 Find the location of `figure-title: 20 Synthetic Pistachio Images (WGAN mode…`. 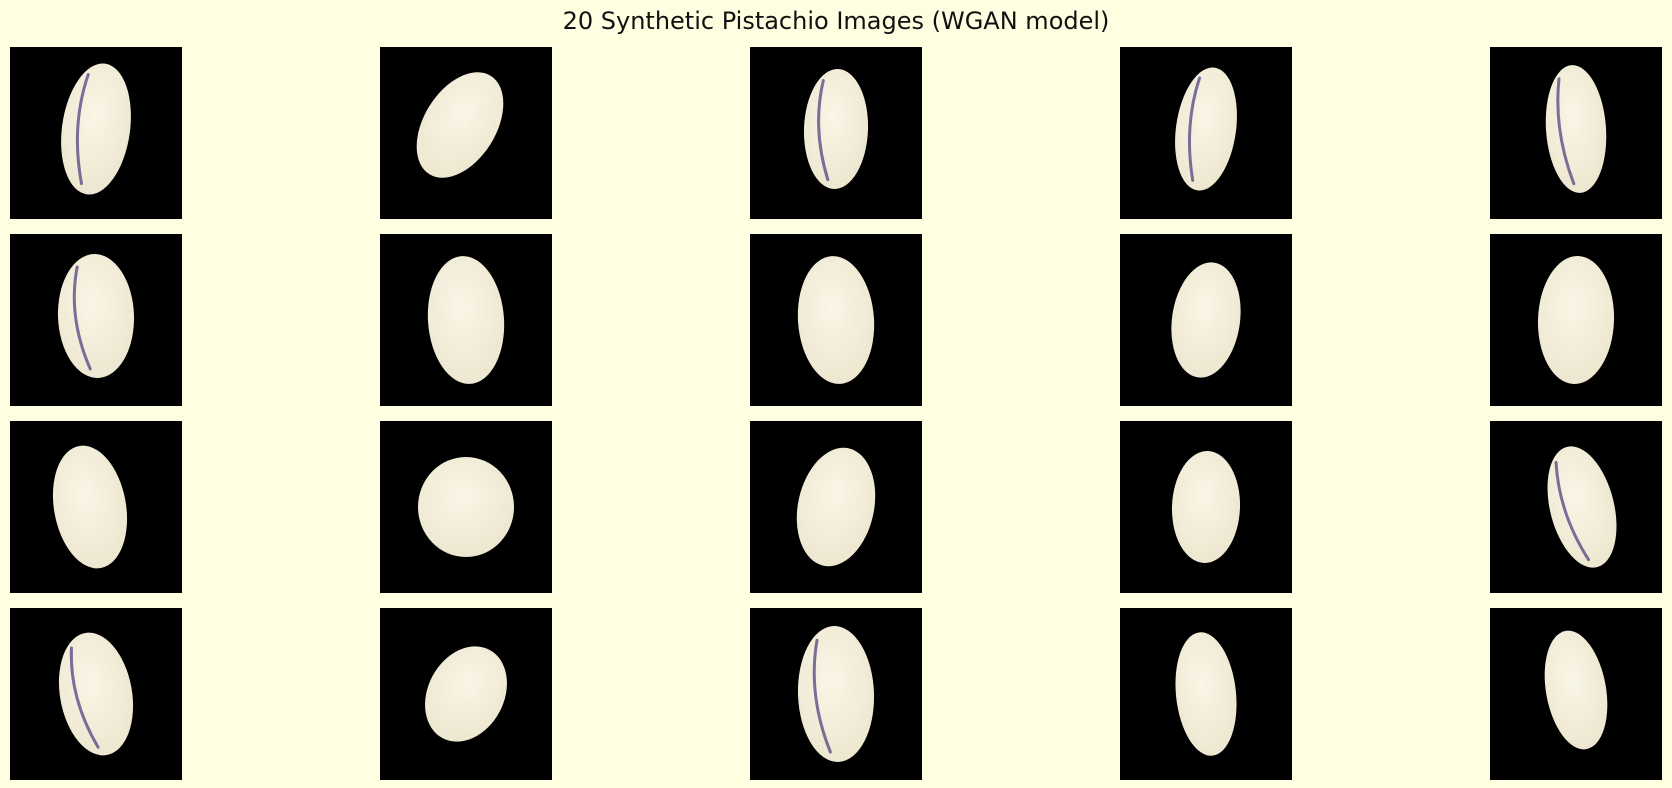

figure-title: 20 Synthetic Pistachio Images (WGAN mode… is located at coordinates (836, 21).